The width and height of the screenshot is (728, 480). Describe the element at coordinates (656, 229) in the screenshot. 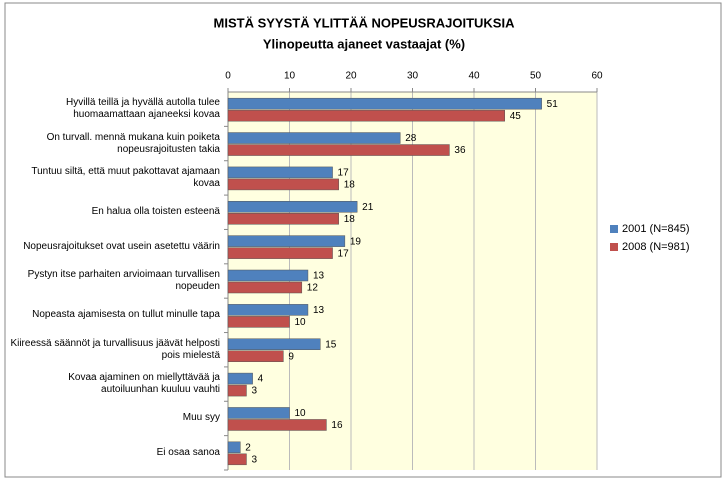

I see `legend-label: 2001 (N=845)` at that location.